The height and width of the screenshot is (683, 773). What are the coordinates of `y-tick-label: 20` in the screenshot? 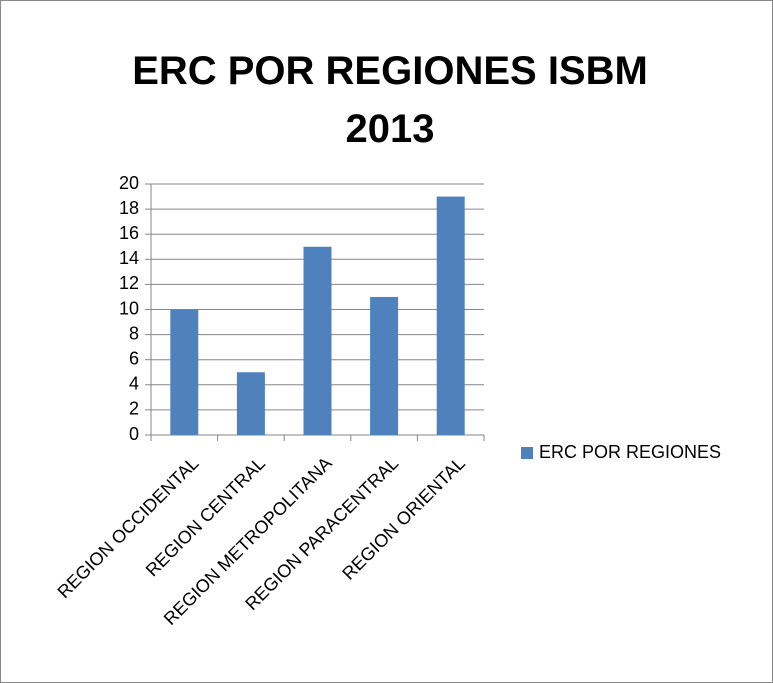 It's located at (129, 183).